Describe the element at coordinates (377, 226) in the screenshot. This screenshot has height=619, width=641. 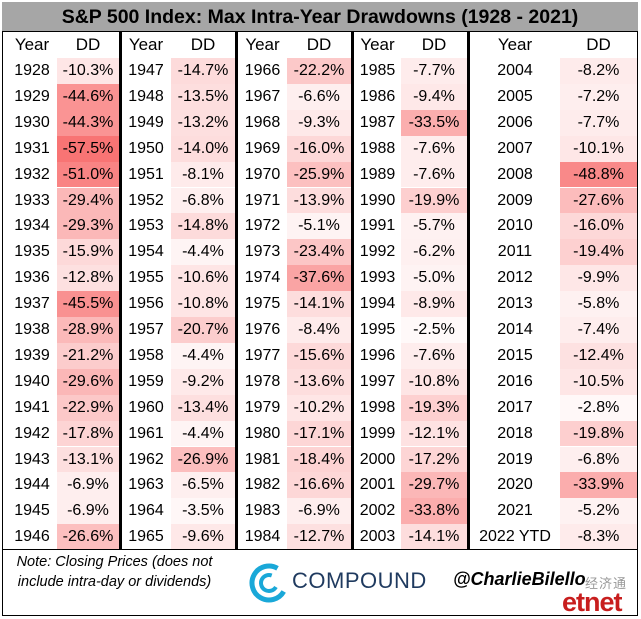
I see `year-cell: 1991` at that location.